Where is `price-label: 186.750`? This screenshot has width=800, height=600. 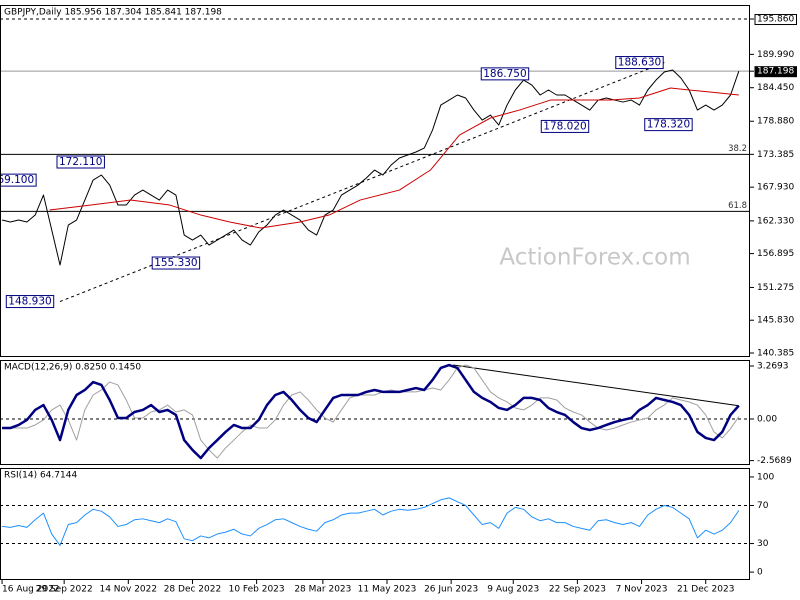 price-label: 186.750 is located at coordinates (504, 74).